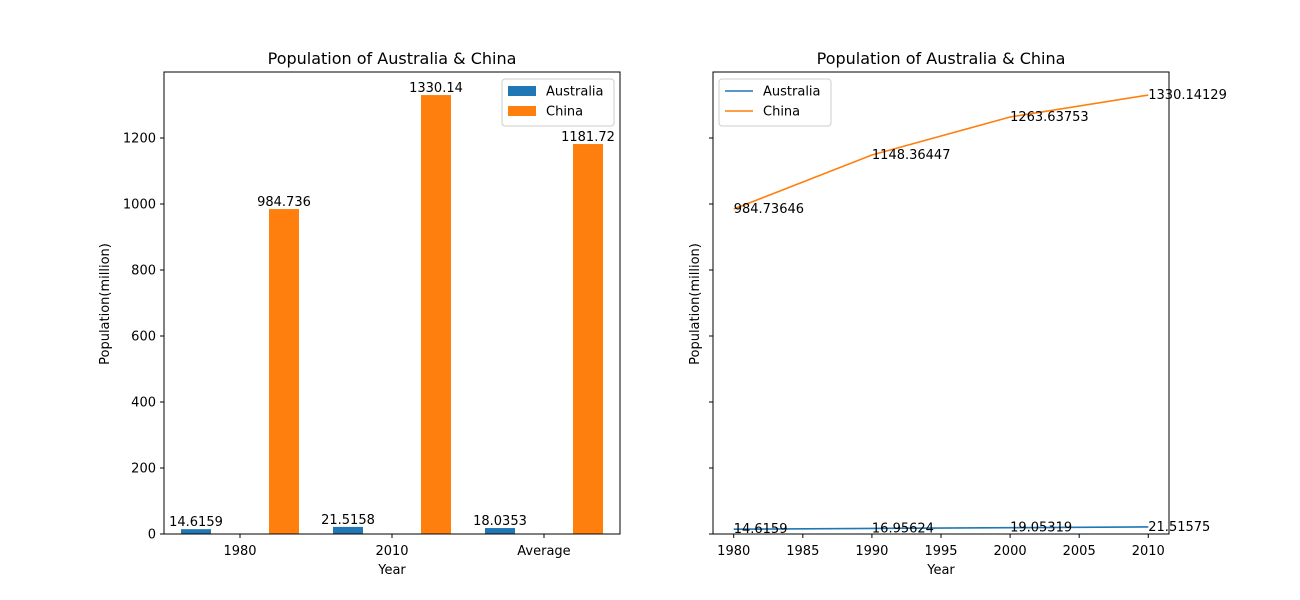  What do you see at coordinates (761, 529) in the screenshot?
I see `line-data-label: 14.6159` at bounding box center [761, 529].